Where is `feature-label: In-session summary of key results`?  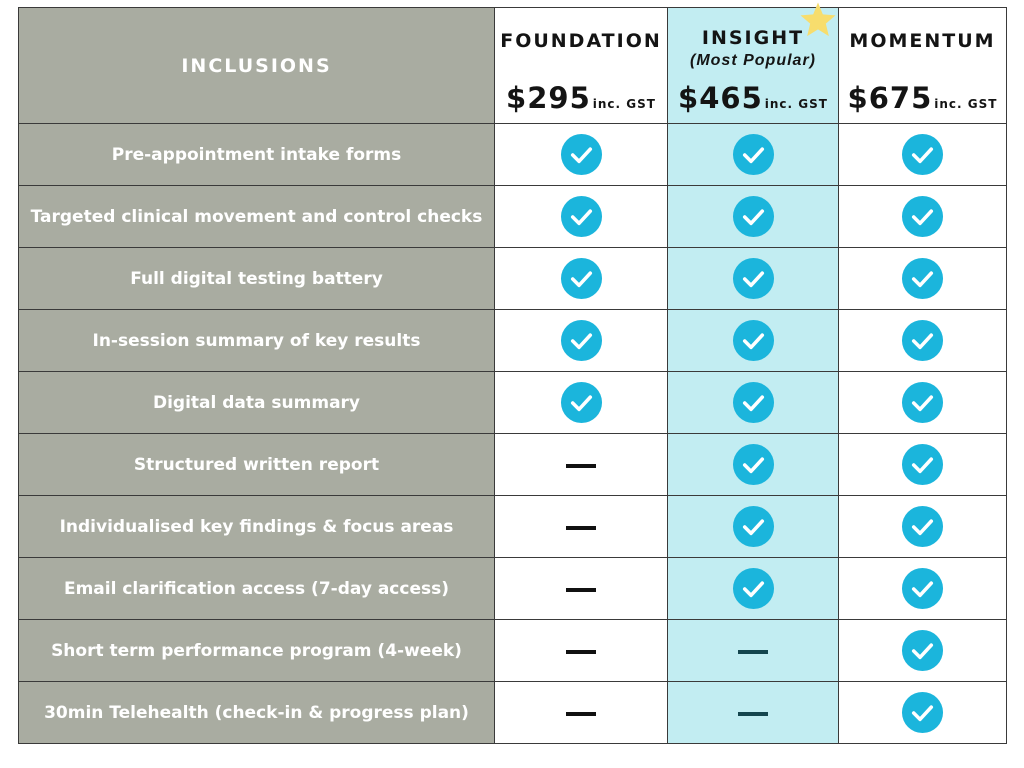 feature-label: In-session summary of key results is located at coordinates (256, 340).